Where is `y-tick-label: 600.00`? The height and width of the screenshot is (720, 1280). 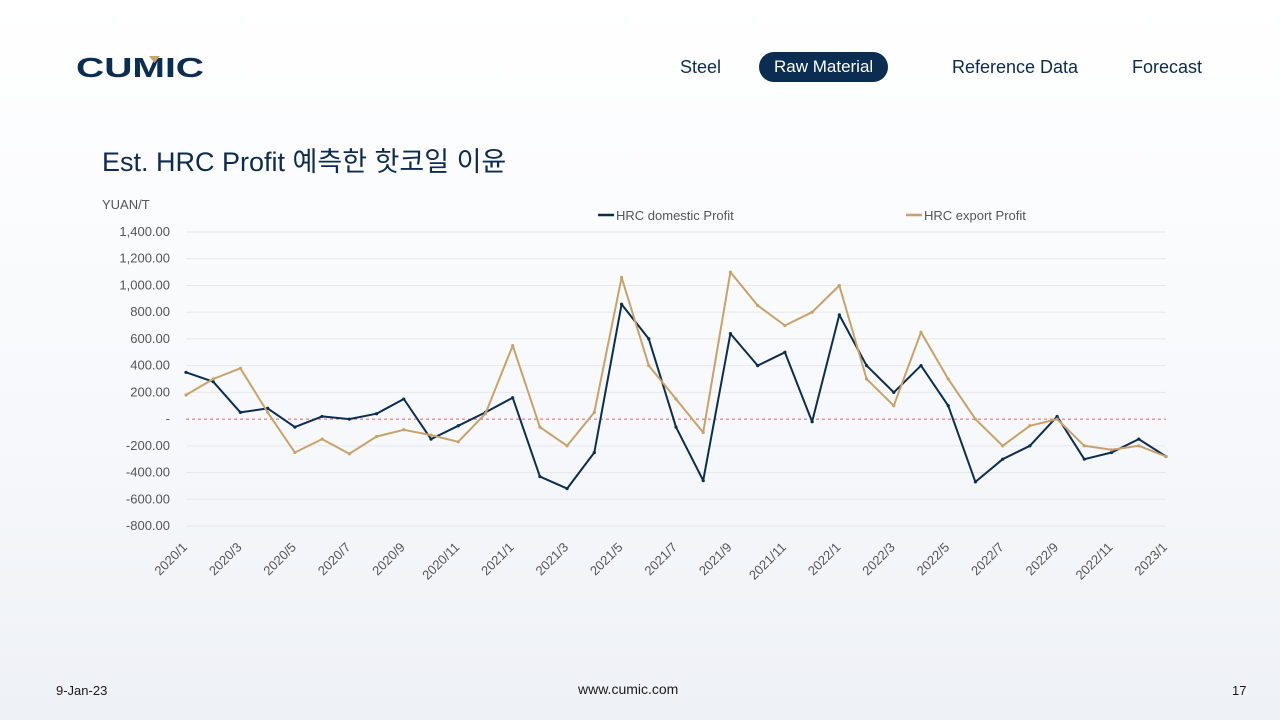 y-tick-label: 600.00 is located at coordinates (150, 338).